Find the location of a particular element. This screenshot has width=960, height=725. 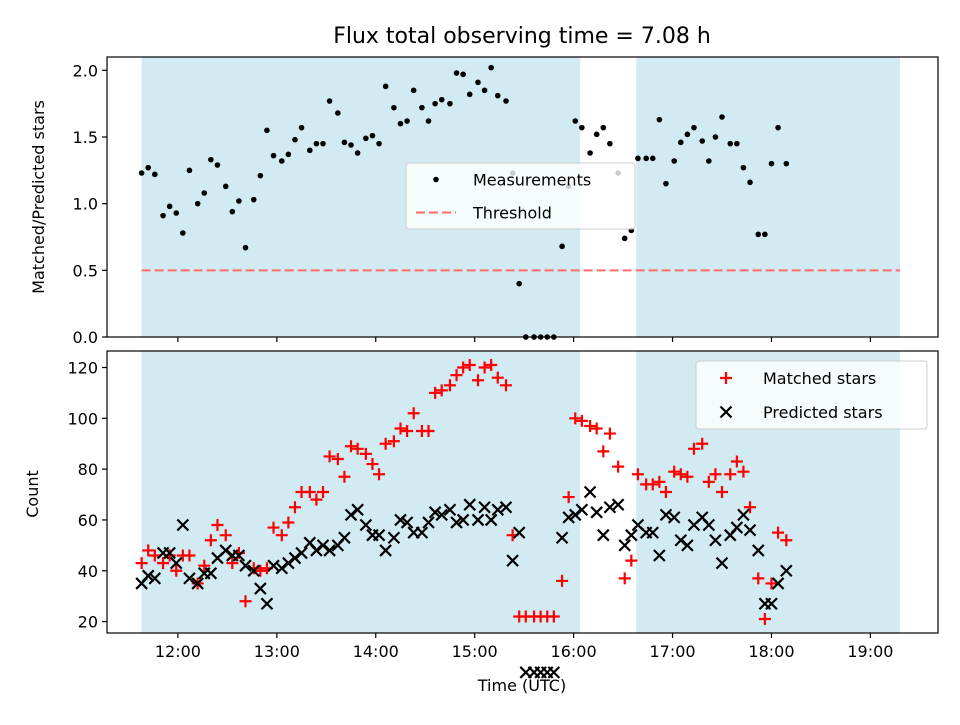

x-tick-label: 18:00 is located at coordinates (771, 651).